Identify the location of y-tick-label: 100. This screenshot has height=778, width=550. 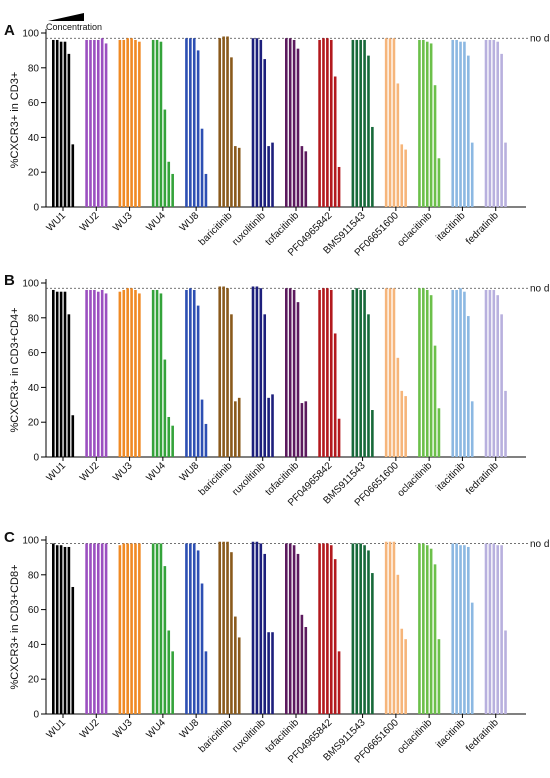
(30, 284).